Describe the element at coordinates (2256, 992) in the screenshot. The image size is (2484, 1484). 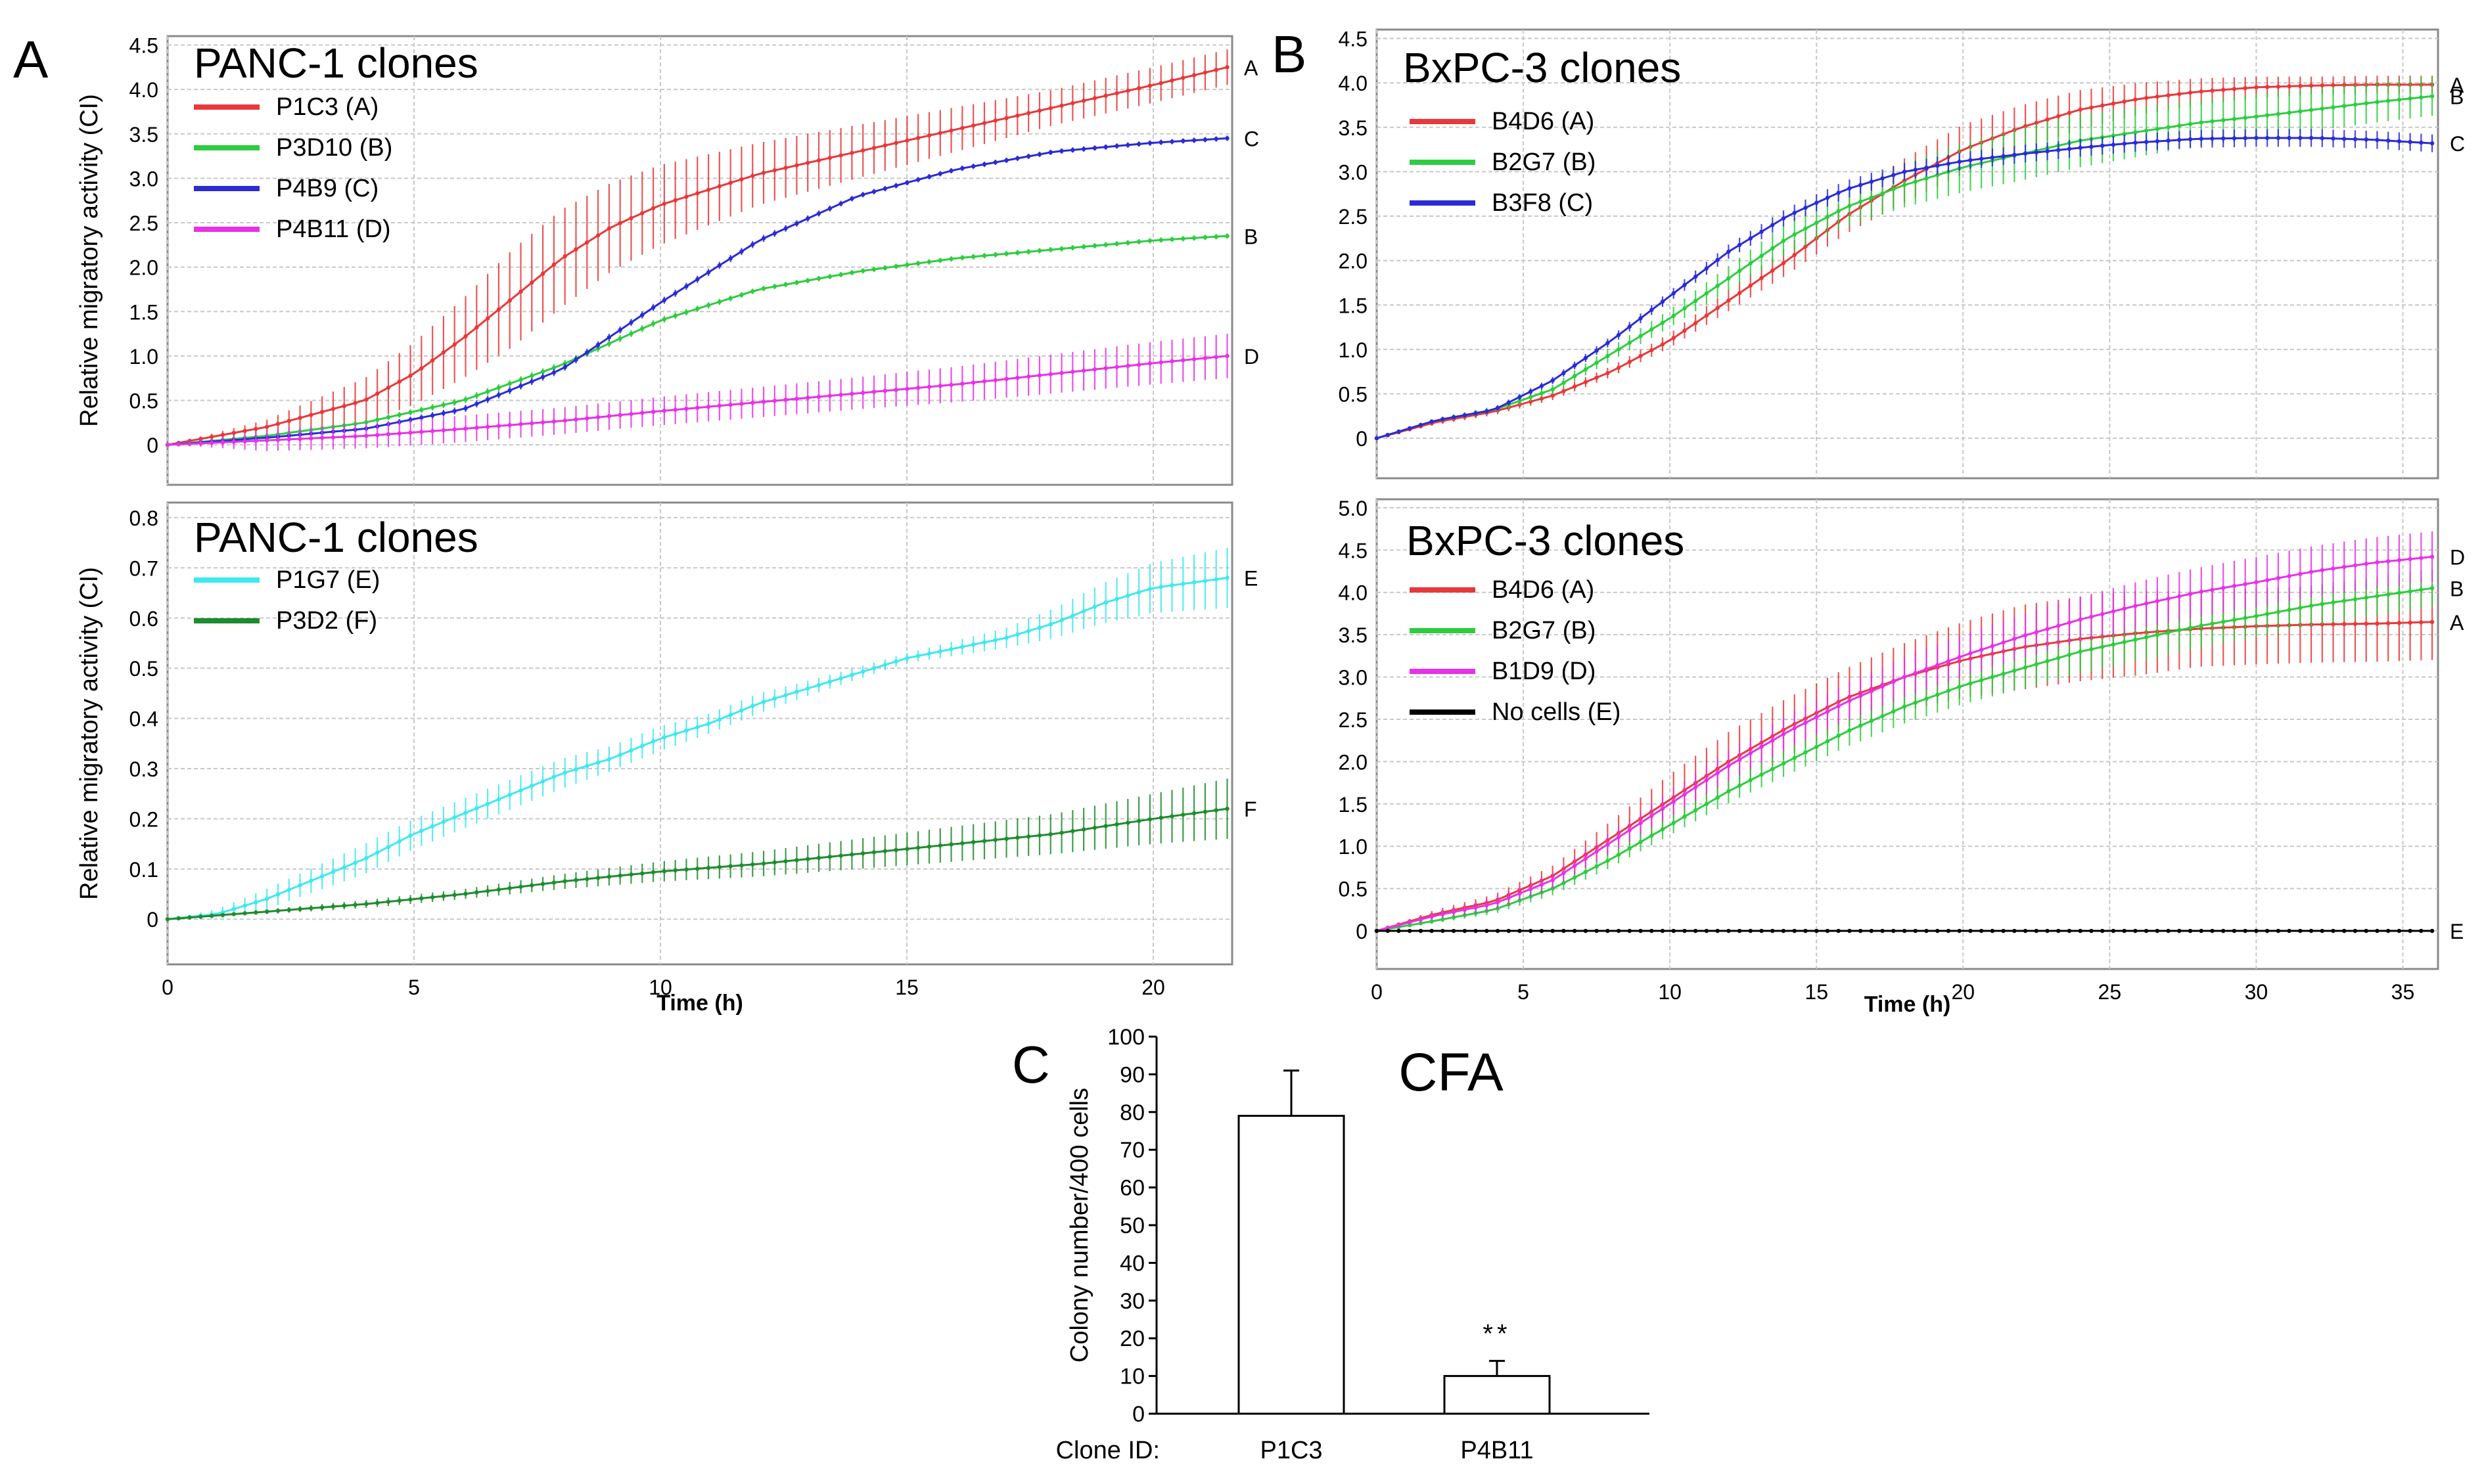
I see `x-tick-label: 30` at that location.